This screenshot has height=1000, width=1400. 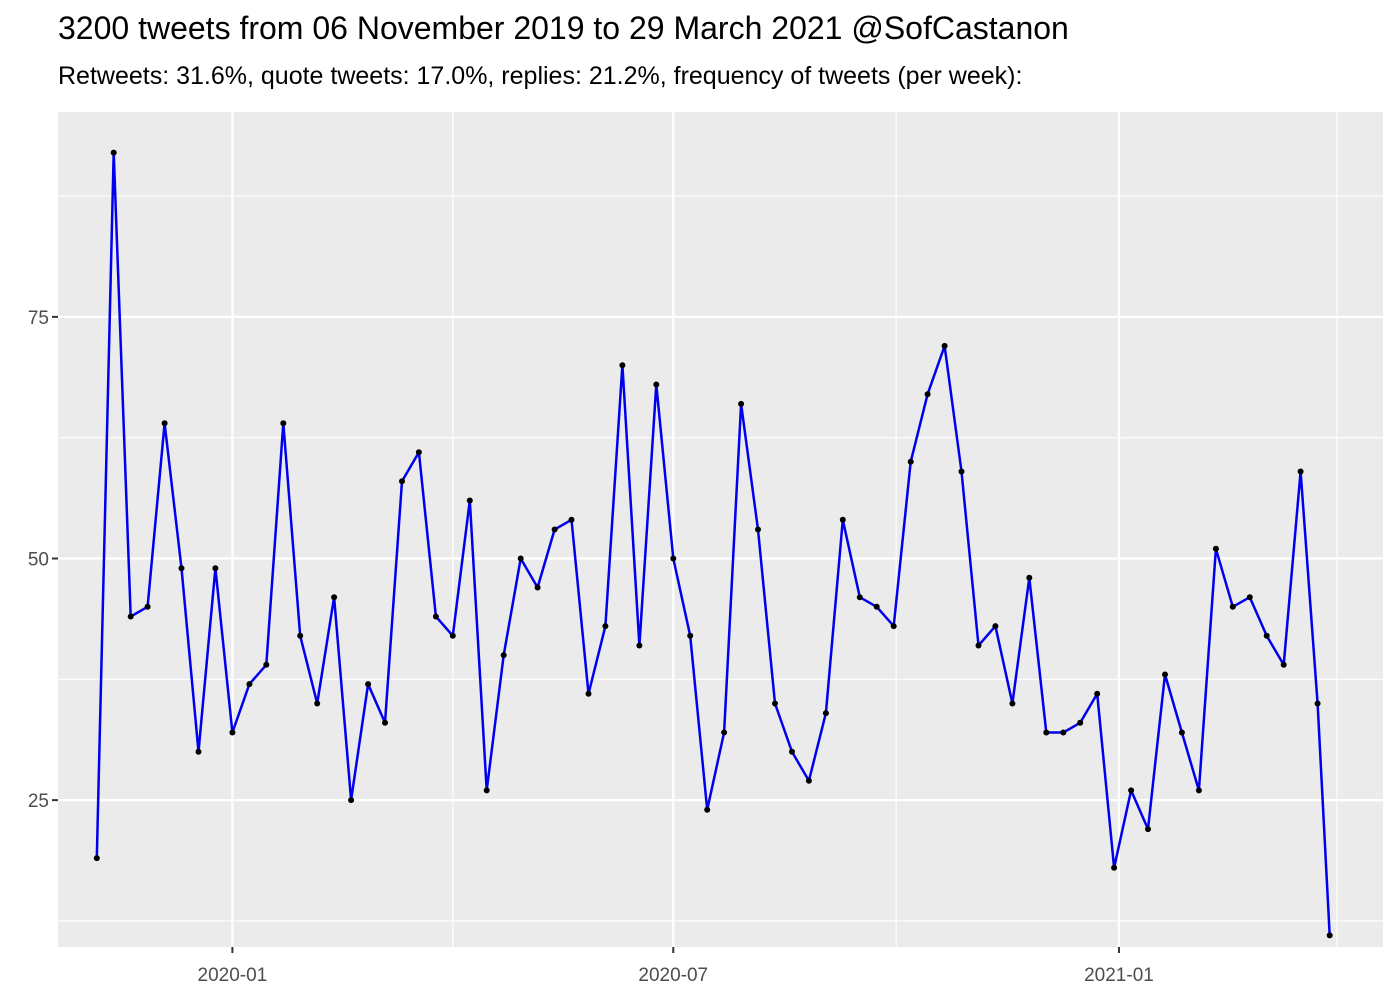 I want to click on y-tick-label: 50, so click(x=38, y=559).